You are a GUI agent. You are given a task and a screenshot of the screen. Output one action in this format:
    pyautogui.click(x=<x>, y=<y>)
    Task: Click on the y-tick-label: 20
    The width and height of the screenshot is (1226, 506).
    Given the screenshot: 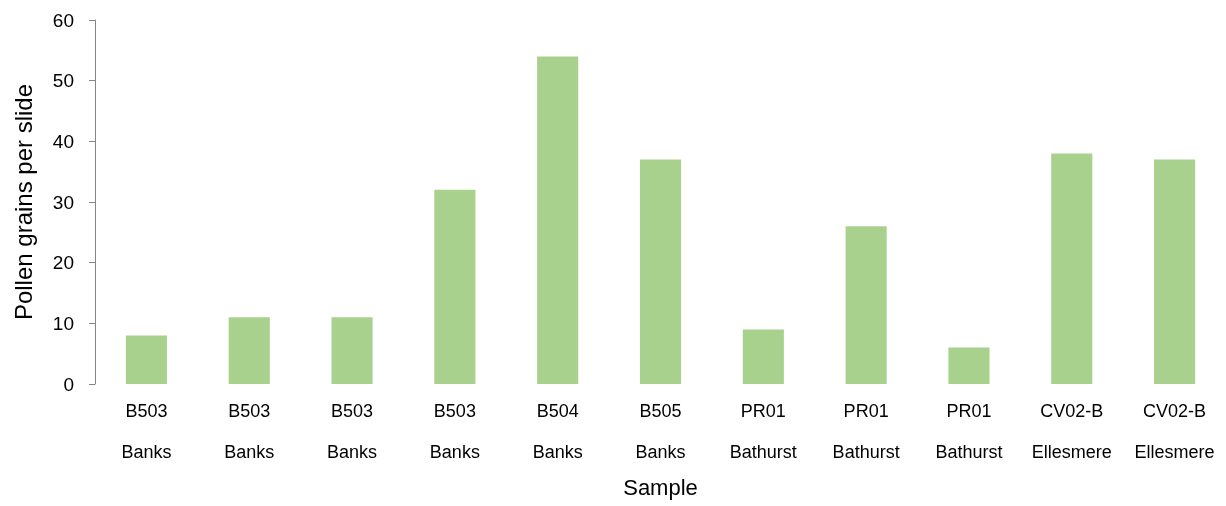 What is the action you would take?
    pyautogui.click(x=63, y=263)
    